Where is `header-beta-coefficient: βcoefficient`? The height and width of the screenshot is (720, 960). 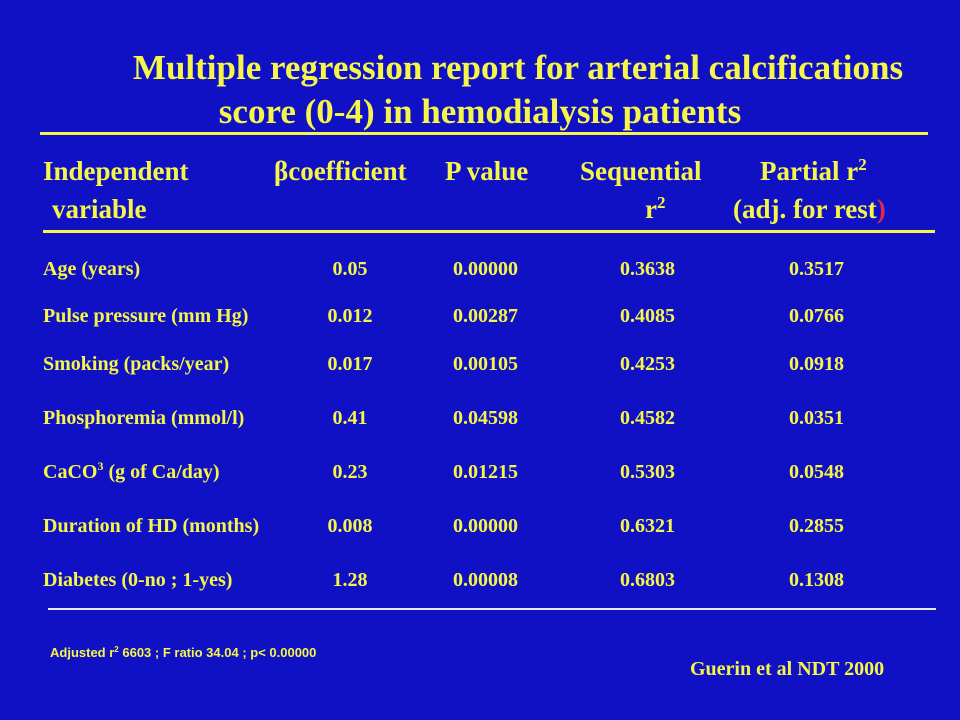 header-beta-coefficient: βcoefficient is located at coordinates (340, 171).